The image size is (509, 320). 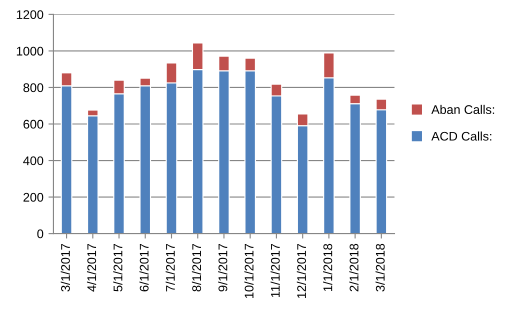 What do you see at coordinates (461, 136) in the screenshot?
I see `legend-label: ACD Calls:` at bounding box center [461, 136].